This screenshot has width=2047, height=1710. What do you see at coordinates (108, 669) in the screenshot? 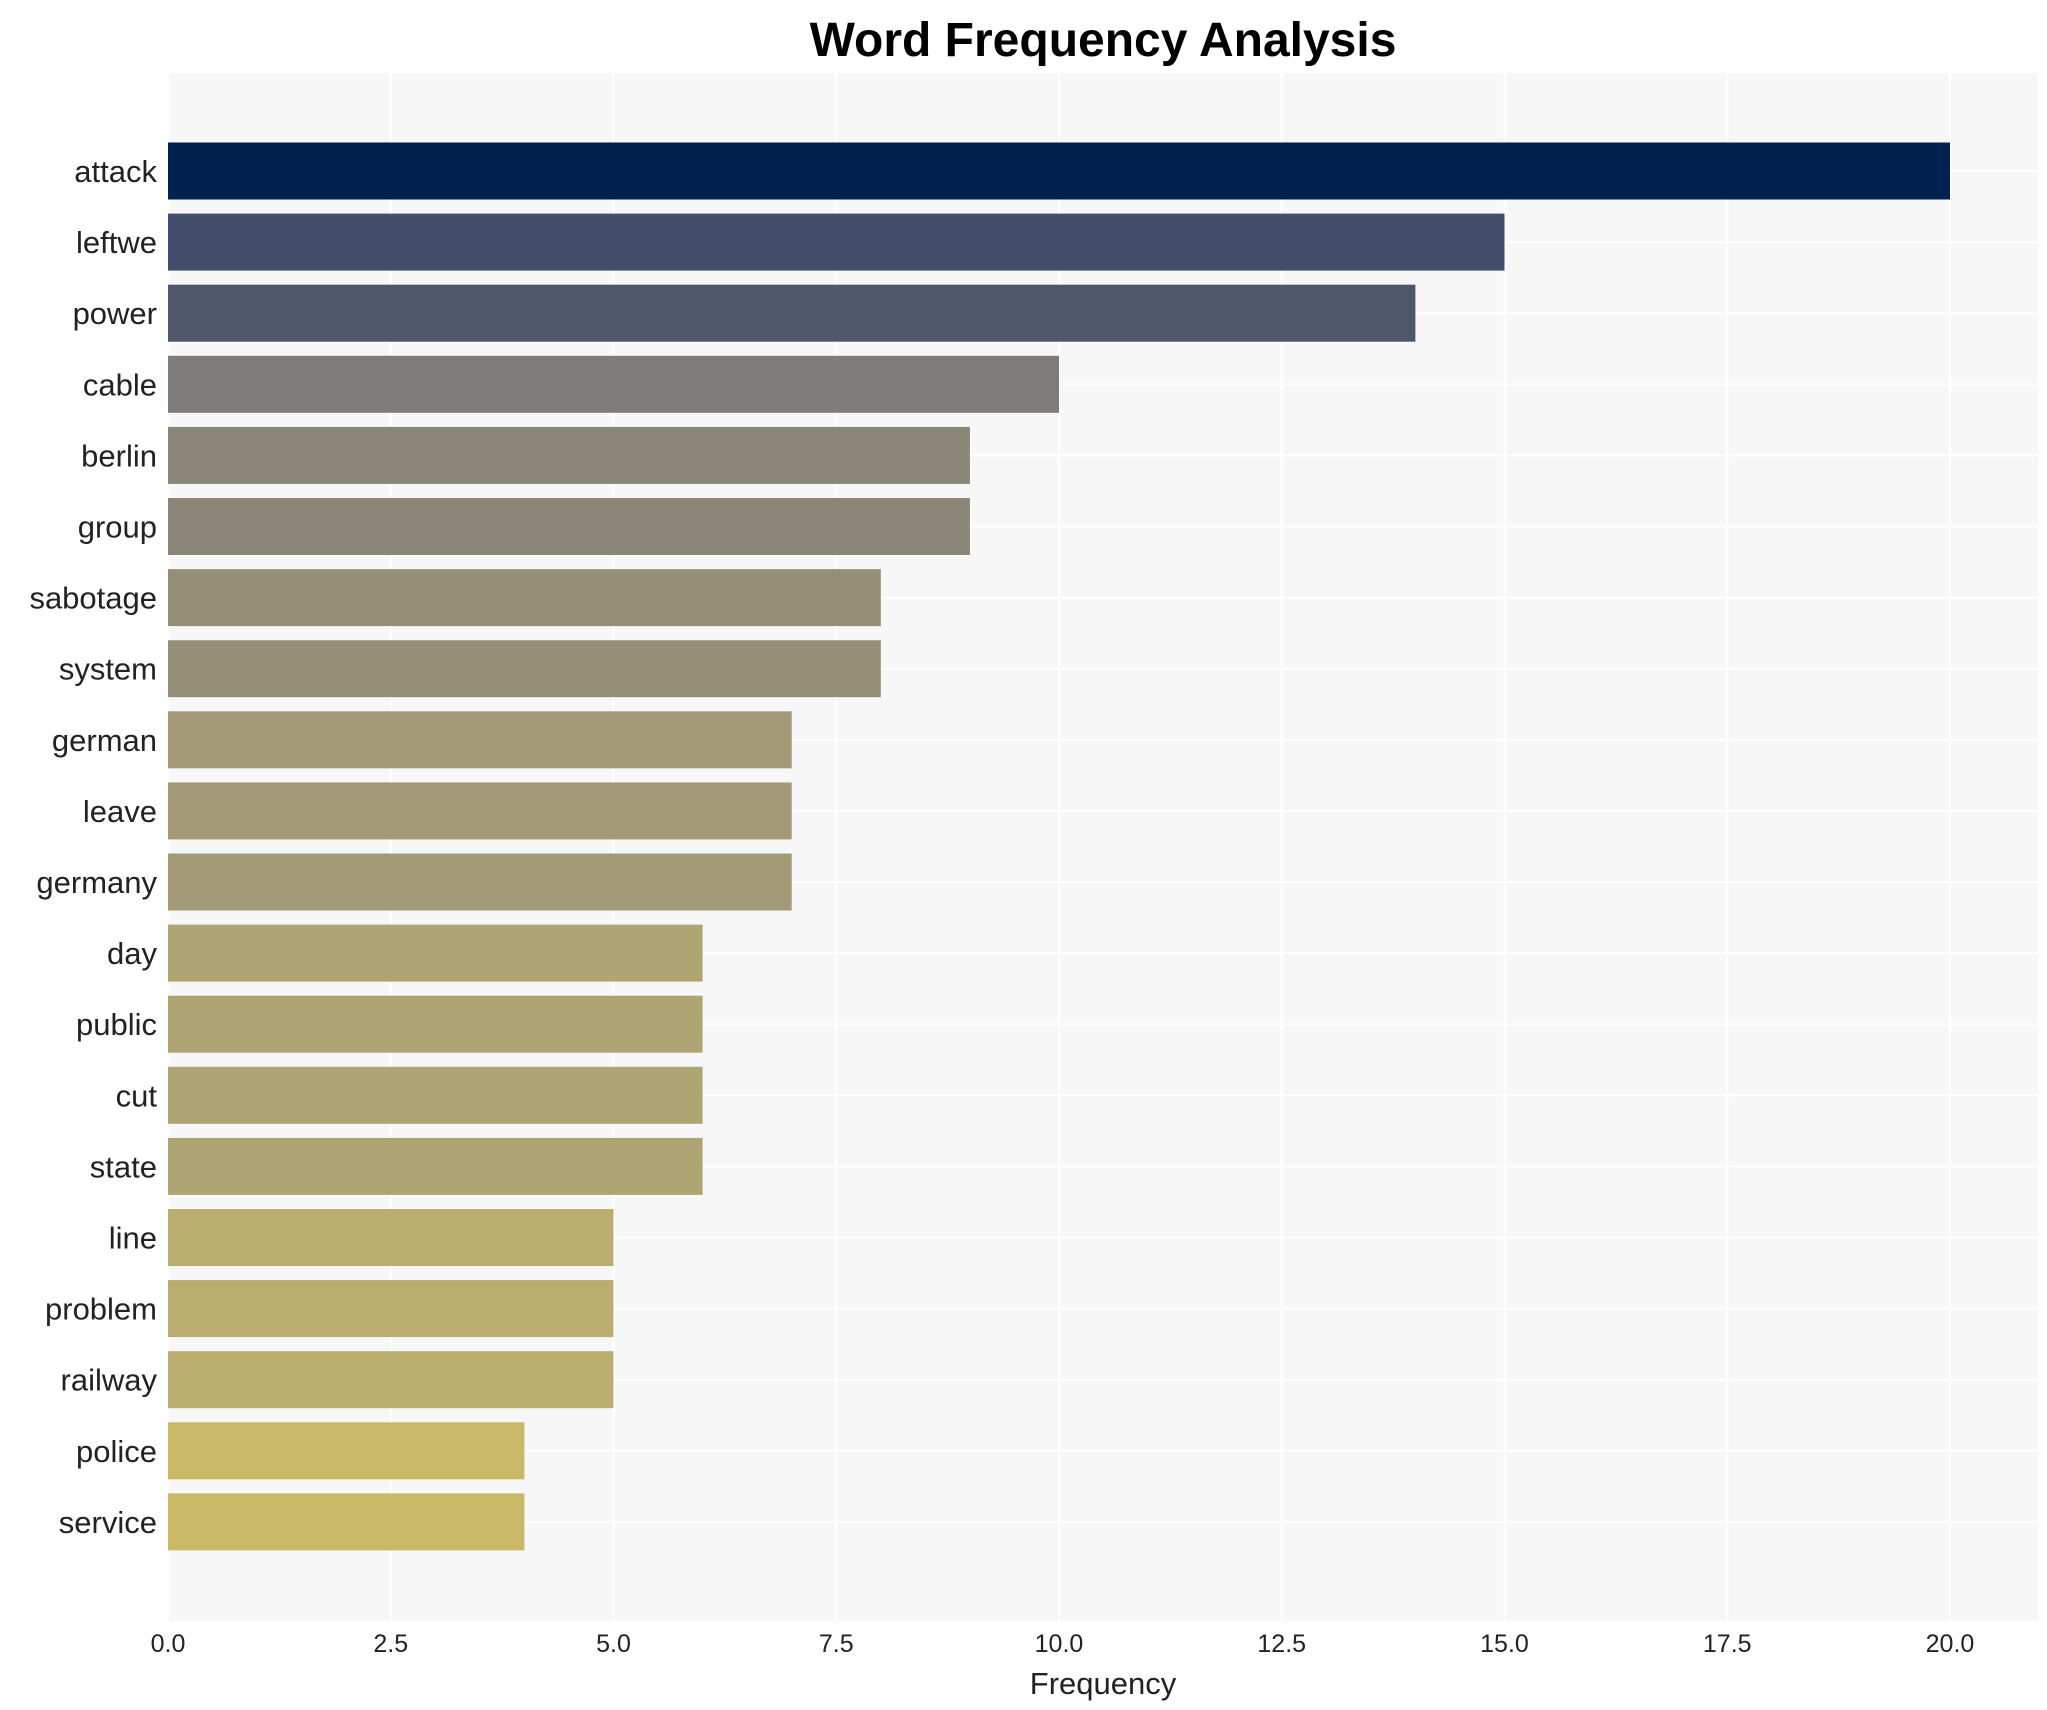
I see `category-label: system` at bounding box center [108, 669].